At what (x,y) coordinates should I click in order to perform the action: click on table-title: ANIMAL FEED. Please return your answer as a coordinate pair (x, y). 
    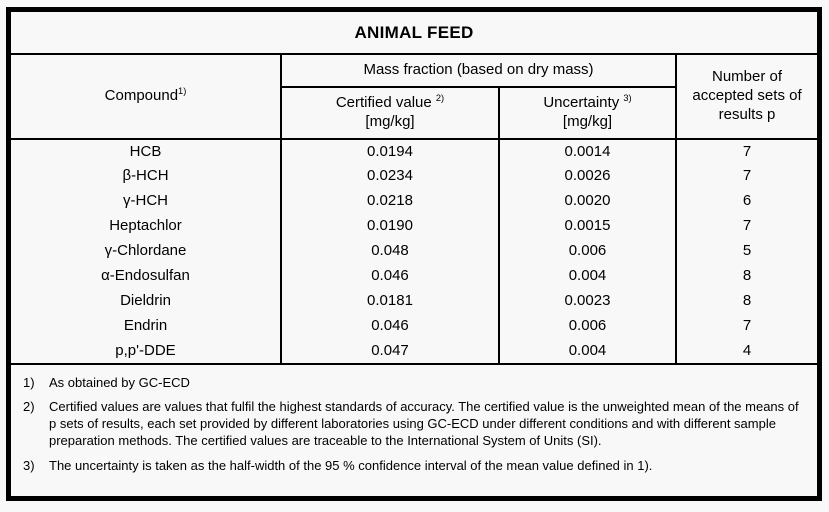
    Looking at the image, I should click on (414, 33).